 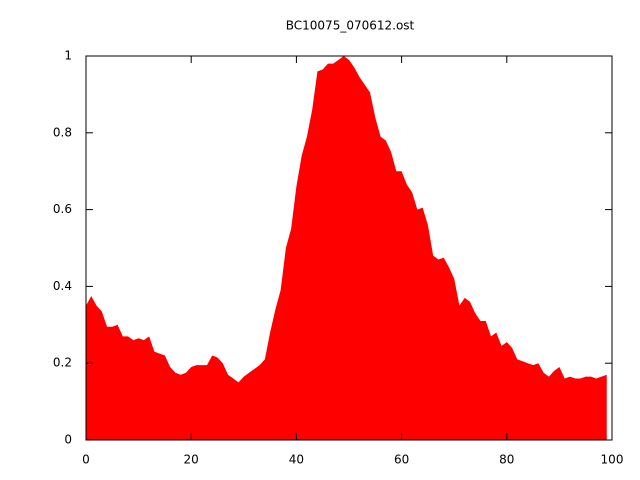 I want to click on y-tick-label: 0.2, so click(x=62, y=363).